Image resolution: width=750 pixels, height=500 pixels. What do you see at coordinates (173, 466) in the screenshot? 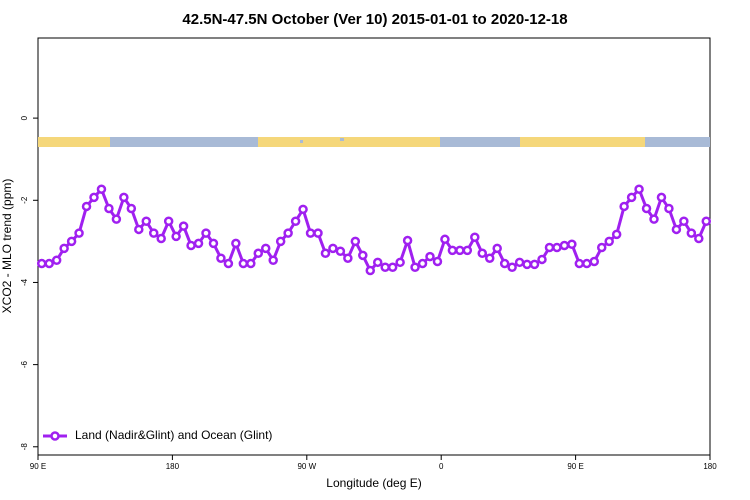
I see `x-tick-label: 180` at bounding box center [173, 466].